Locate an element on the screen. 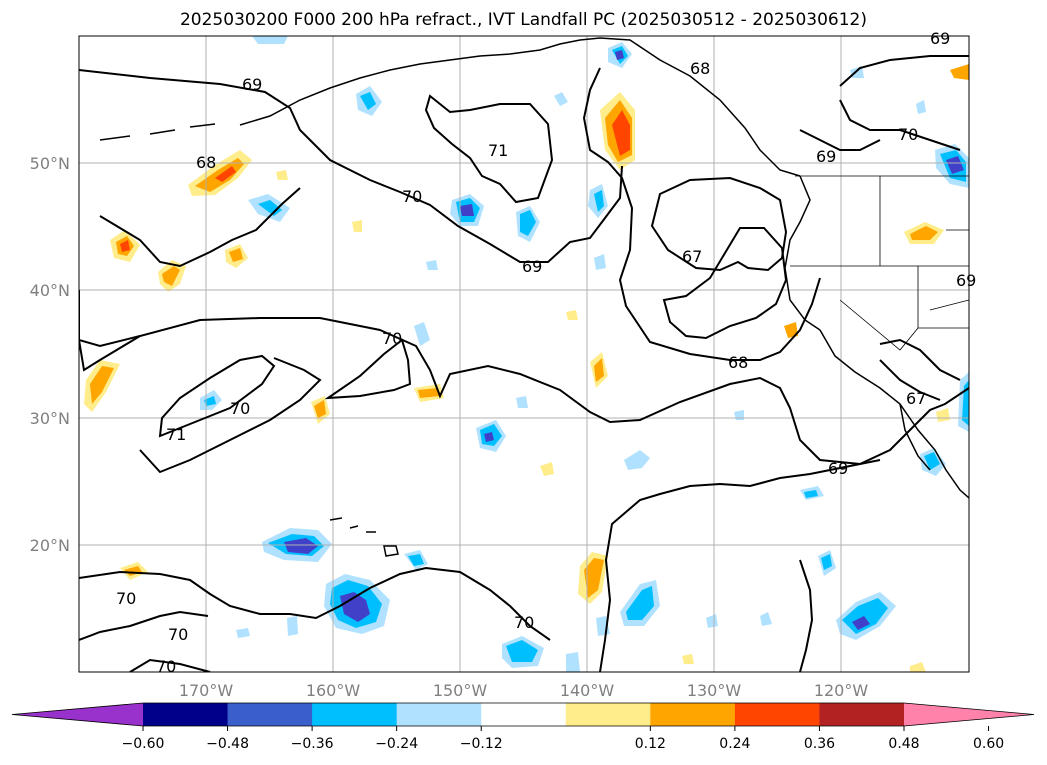  political-borders is located at coordinates (879, 263).